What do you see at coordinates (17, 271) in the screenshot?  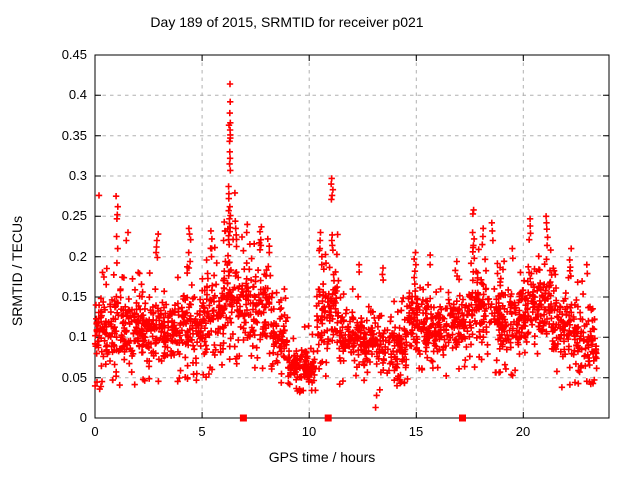 I see `y-axis-label: SRMTID / TECUs` at bounding box center [17, 271].